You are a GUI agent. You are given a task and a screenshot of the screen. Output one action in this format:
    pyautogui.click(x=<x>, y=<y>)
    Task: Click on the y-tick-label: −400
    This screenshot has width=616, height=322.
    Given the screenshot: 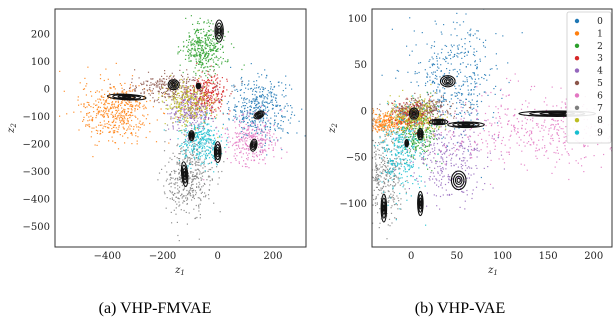 What is the action you would take?
    pyautogui.click(x=36, y=199)
    